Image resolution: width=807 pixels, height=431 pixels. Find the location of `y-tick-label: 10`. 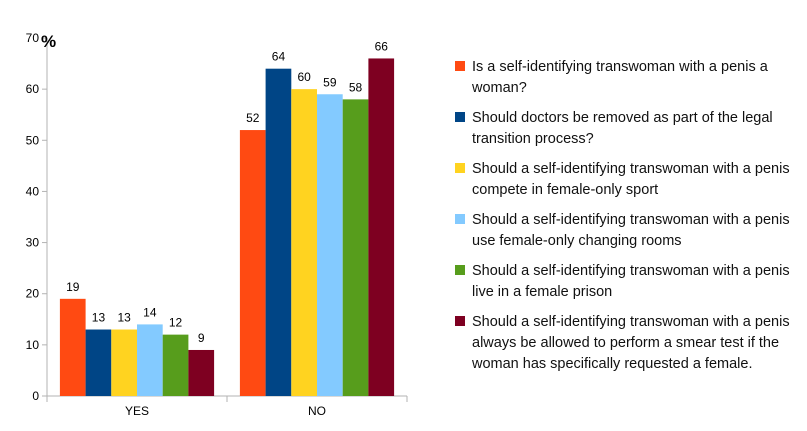

y-tick-label: 10 is located at coordinates (33, 345).